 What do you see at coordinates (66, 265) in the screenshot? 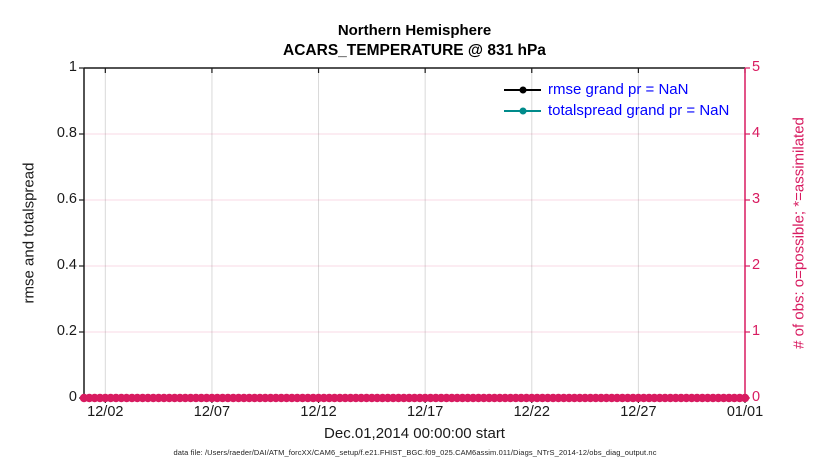
I see `y-tick-label-left: 0.4` at bounding box center [66, 265].